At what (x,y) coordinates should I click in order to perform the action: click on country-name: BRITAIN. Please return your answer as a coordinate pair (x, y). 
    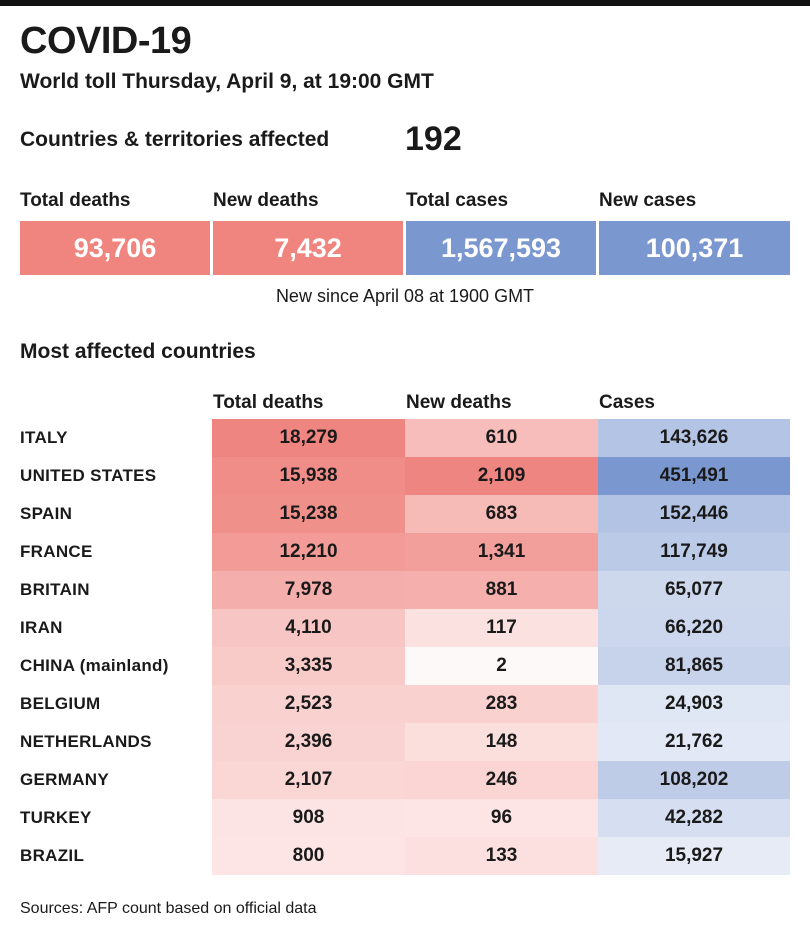
    Looking at the image, I should click on (55, 589).